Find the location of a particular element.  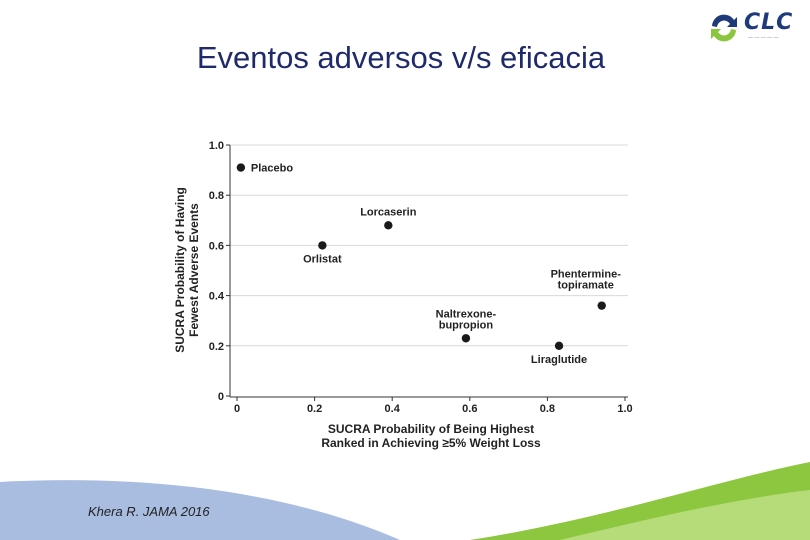

clc-logo: CLC — — — — — is located at coordinates (754, 28).